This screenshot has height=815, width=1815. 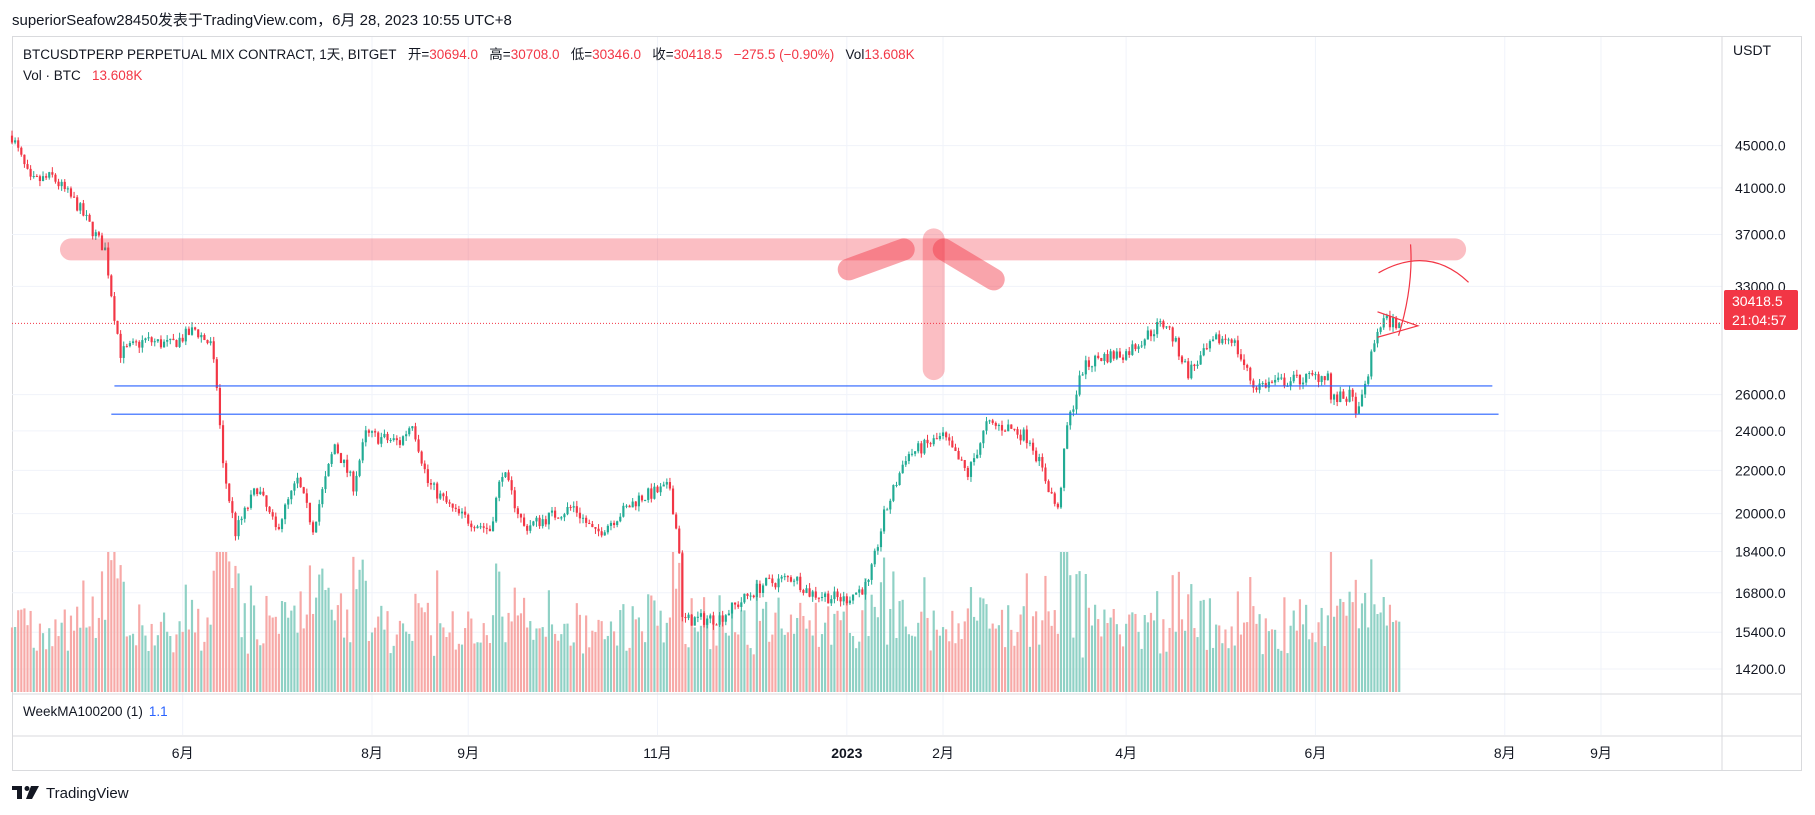 What do you see at coordinates (616, 54) in the screenshot?
I see `low-value: 30346.0` at bounding box center [616, 54].